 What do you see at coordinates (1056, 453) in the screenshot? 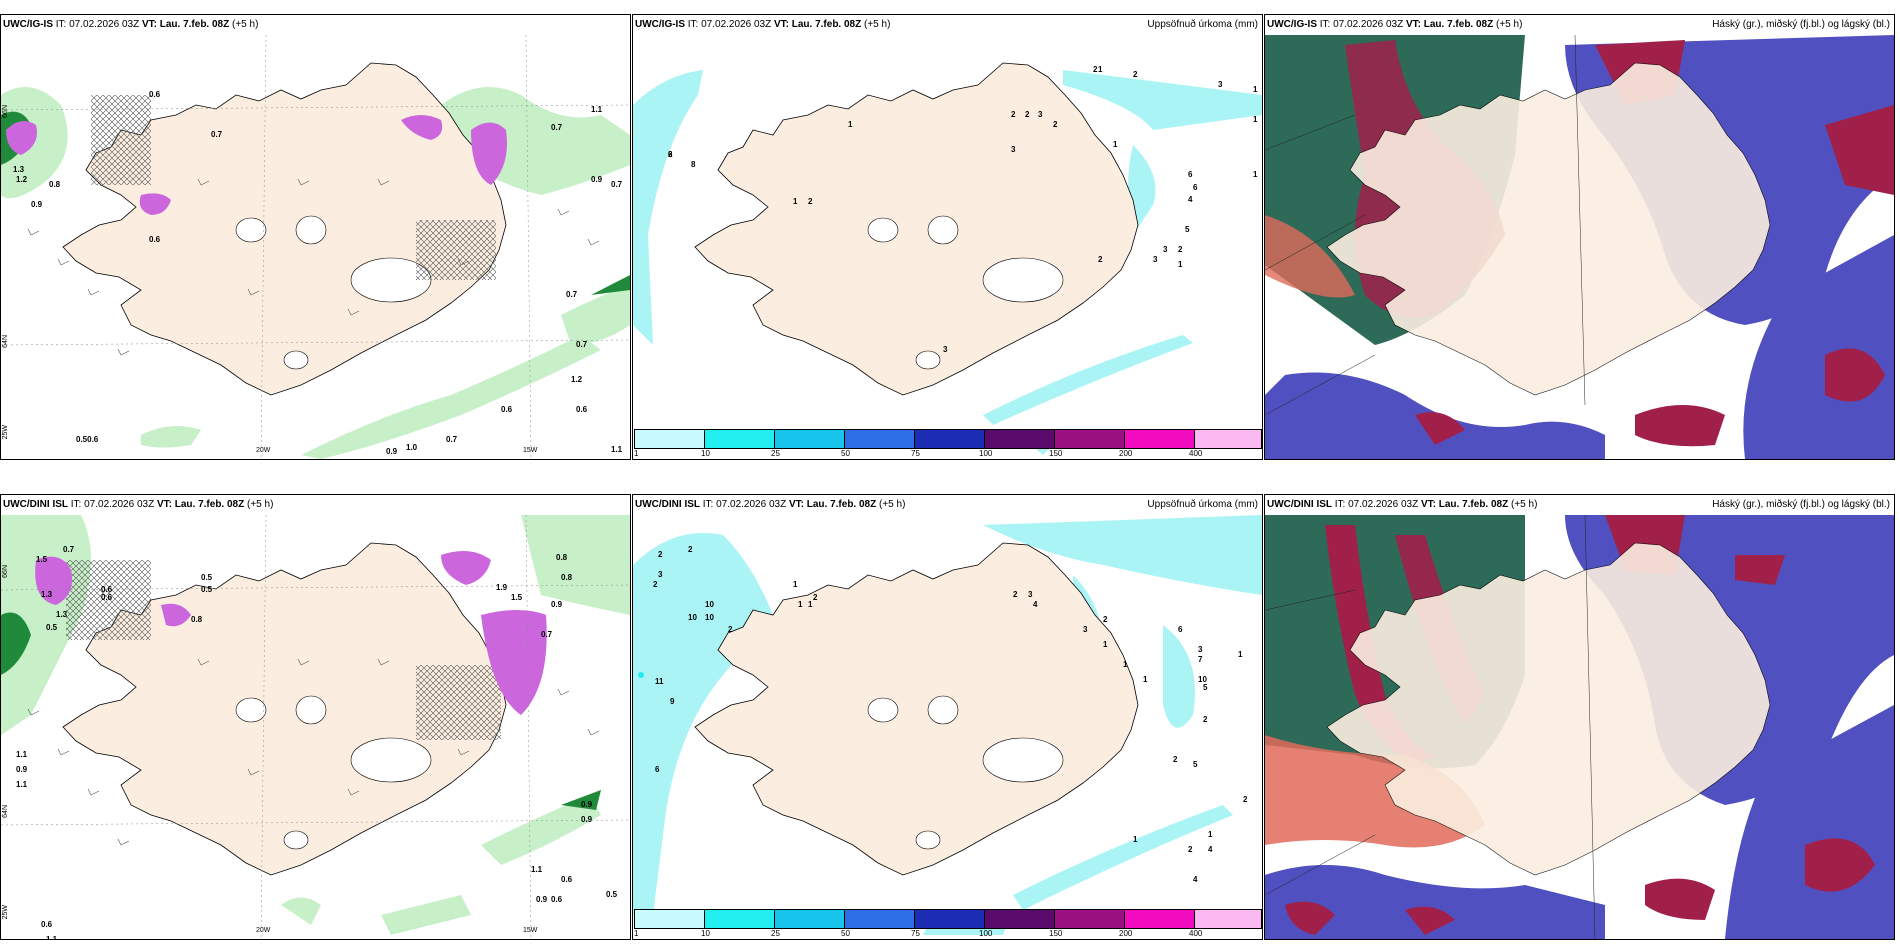
I see `colorbar-tick: 150` at bounding box center [1056, 453].